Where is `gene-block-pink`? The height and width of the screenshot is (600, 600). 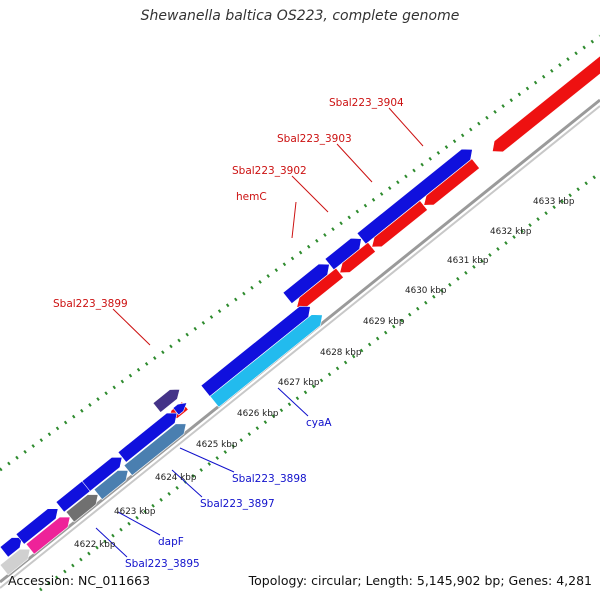
gene-block-pink is located at coordinates (48, 535).